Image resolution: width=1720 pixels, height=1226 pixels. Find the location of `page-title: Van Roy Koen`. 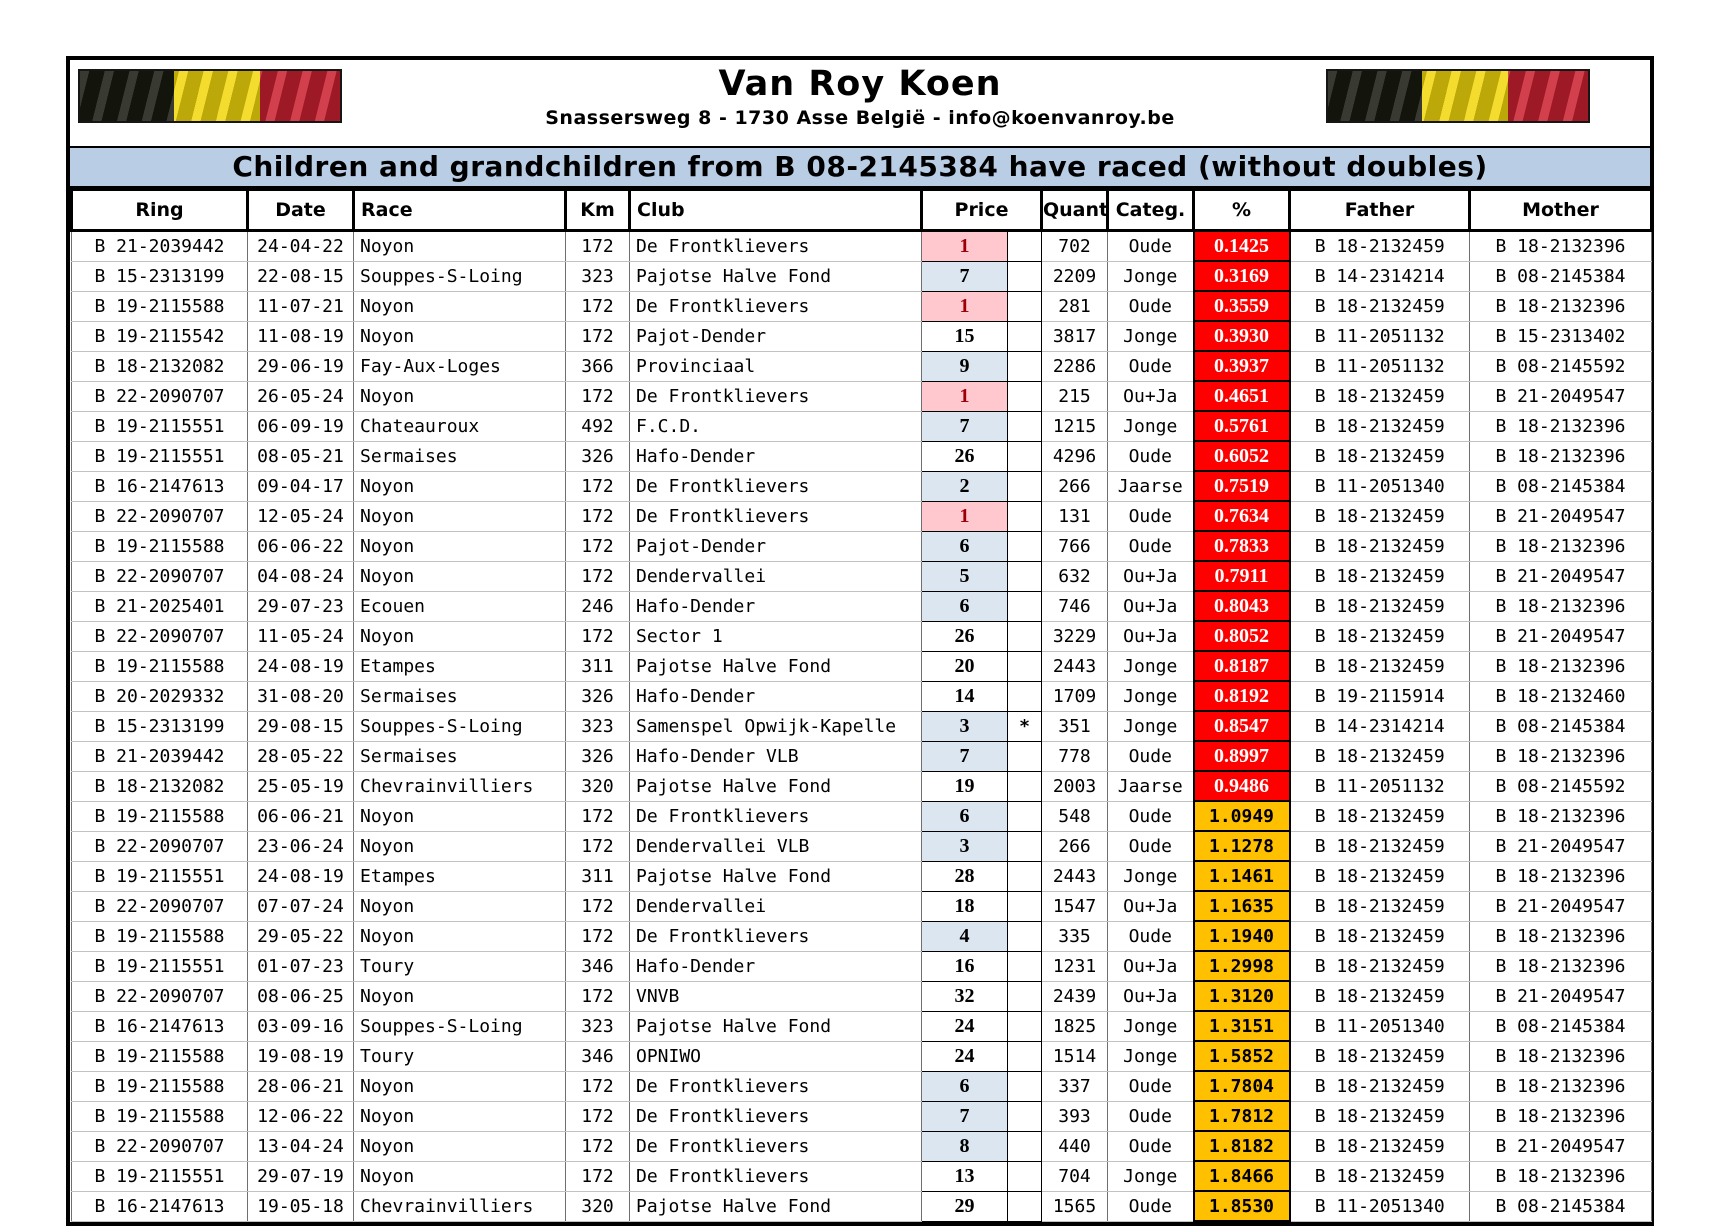

page-title: Van Roy Koen is located at coordinates (860, 84).